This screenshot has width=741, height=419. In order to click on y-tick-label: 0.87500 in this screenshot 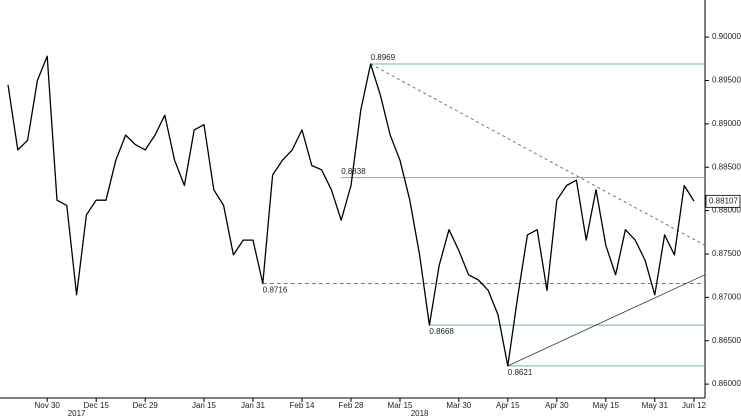, I will do `click(726, 253)`.